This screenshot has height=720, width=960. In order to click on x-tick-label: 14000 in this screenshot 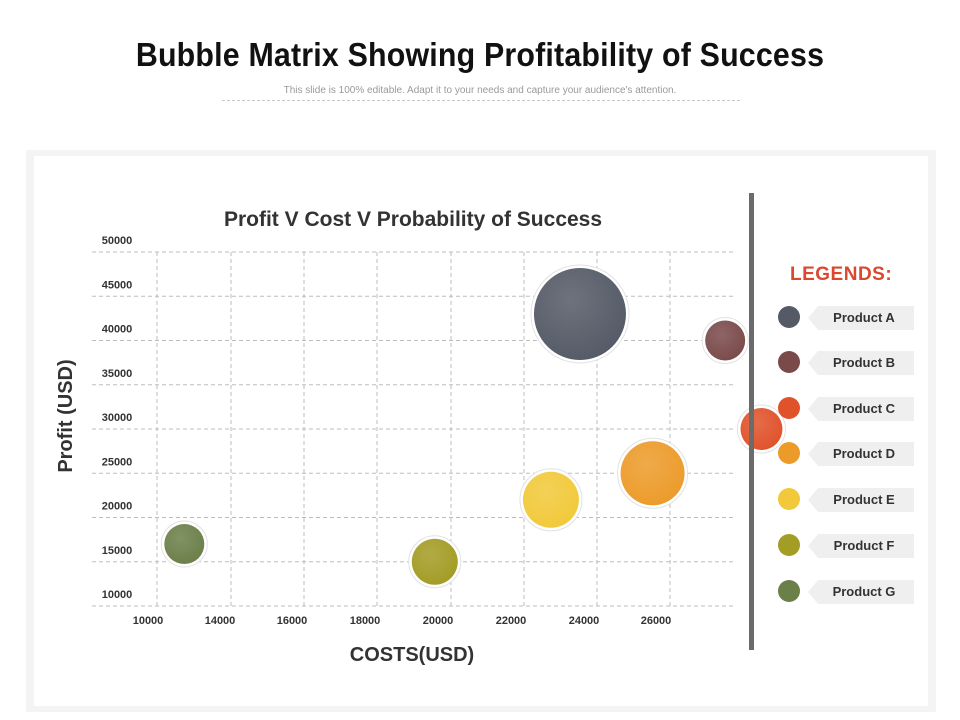, I will do `click(220, 621)`.